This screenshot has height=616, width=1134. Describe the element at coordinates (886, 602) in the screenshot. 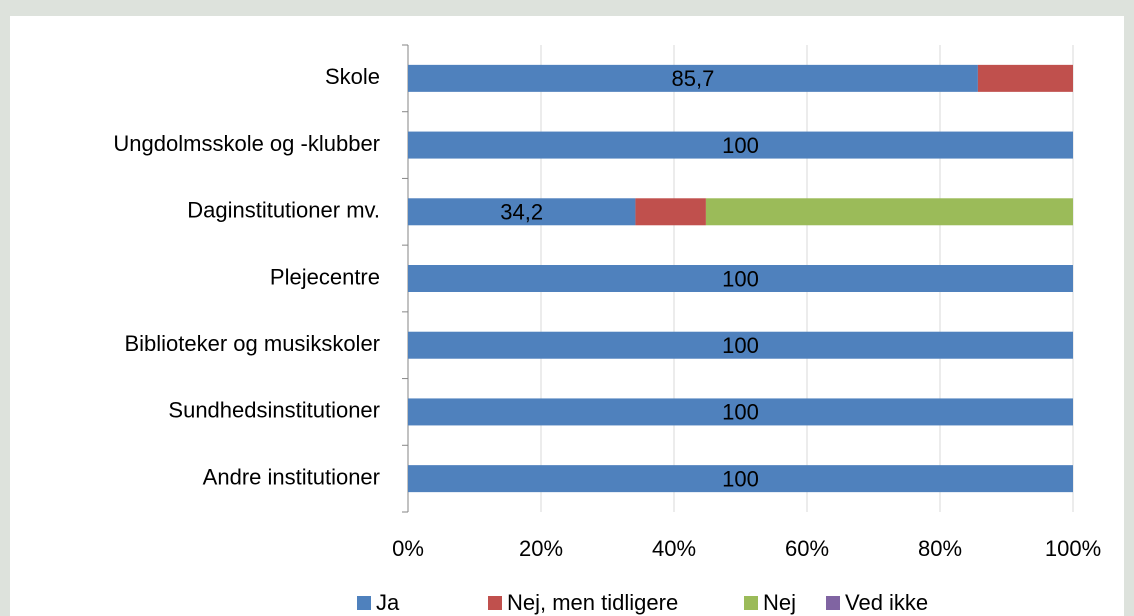

I see `legend-label: Ved ikke` at that location.